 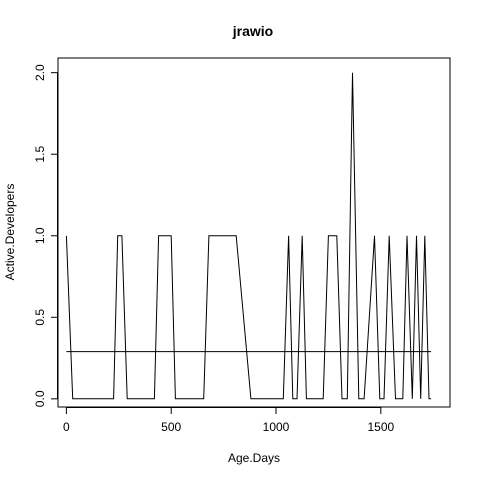 What do you see at coordinates (228, 420) in the screenshot?
I see `x-axis: 0 500 1000 1500` at bounding box center [228, 420].